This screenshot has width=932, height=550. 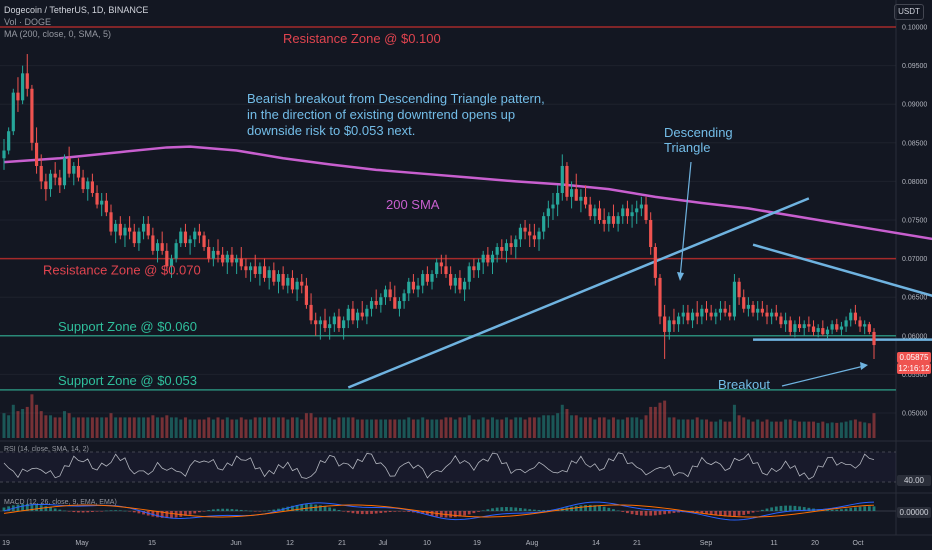 I want to click on time-tick-label: 19, so click(x=6, y=543).